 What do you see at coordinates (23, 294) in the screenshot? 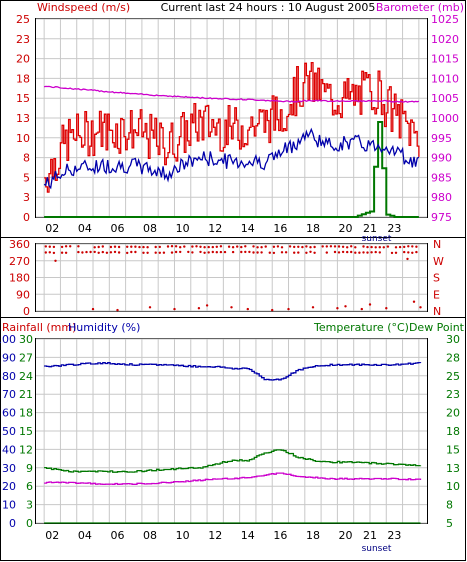
I see `direction-degree-tick: 90` at bounding box center [23, 294].